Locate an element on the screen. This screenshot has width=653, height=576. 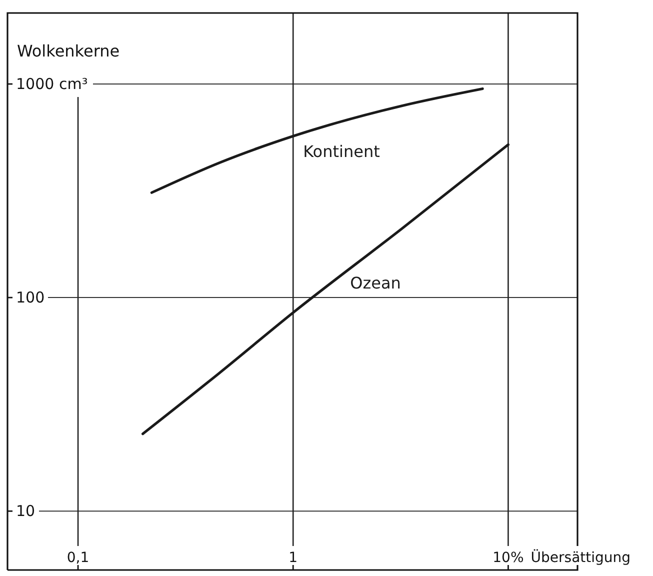
y-tick-label: 10 is located at coordinates (26, 511).